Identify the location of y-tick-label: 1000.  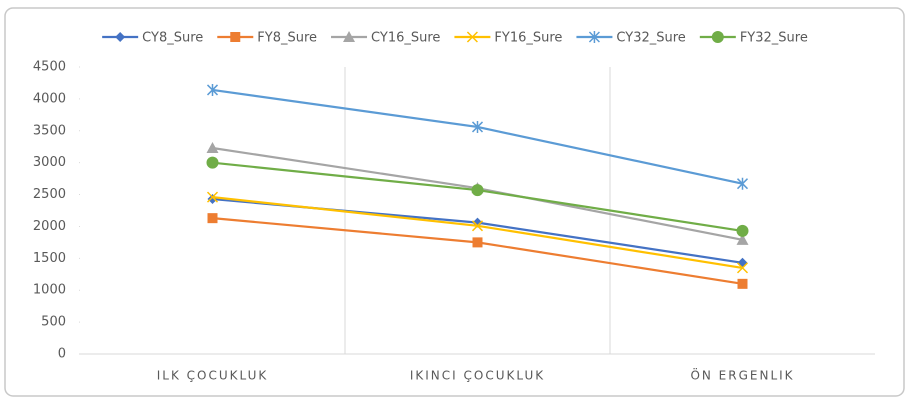
(49, 290).